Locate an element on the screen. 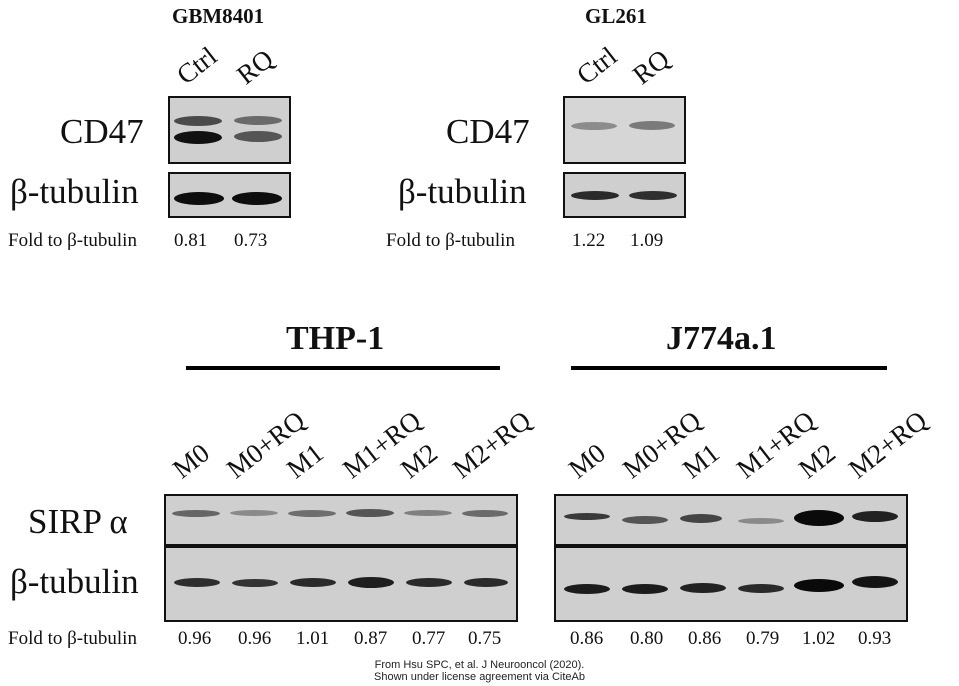 This screenshot has height=686, width=959. j774-title: J774a.1 is located at coordinates (721, 338).